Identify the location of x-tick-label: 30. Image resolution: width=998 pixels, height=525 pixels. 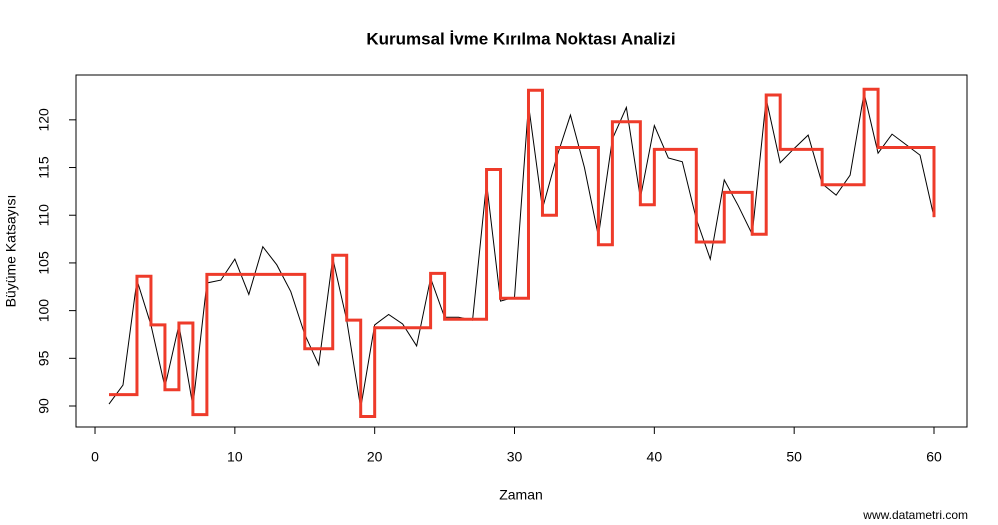
(515, 457).